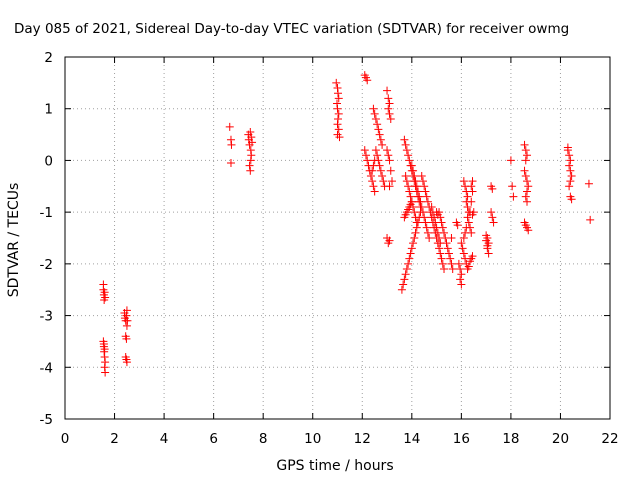 The height and width of the screenshot is (480, 640). I want to click on y-tick-label: -2, so click(46, 265).